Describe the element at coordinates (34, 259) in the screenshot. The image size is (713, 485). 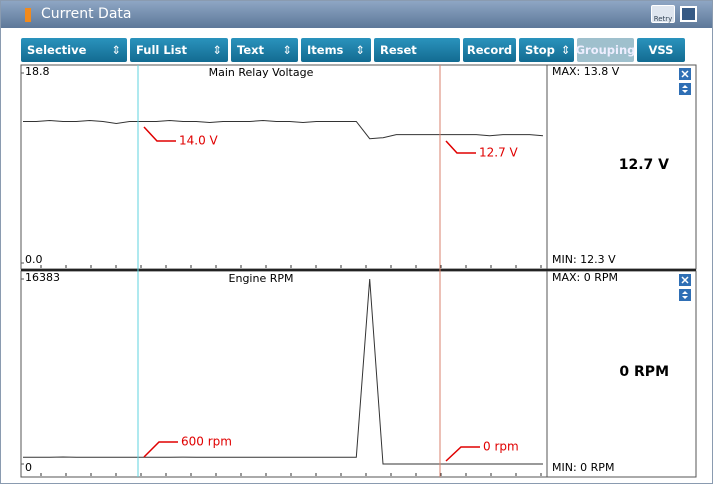
I see `y-tick-label: 0.0` at that location.